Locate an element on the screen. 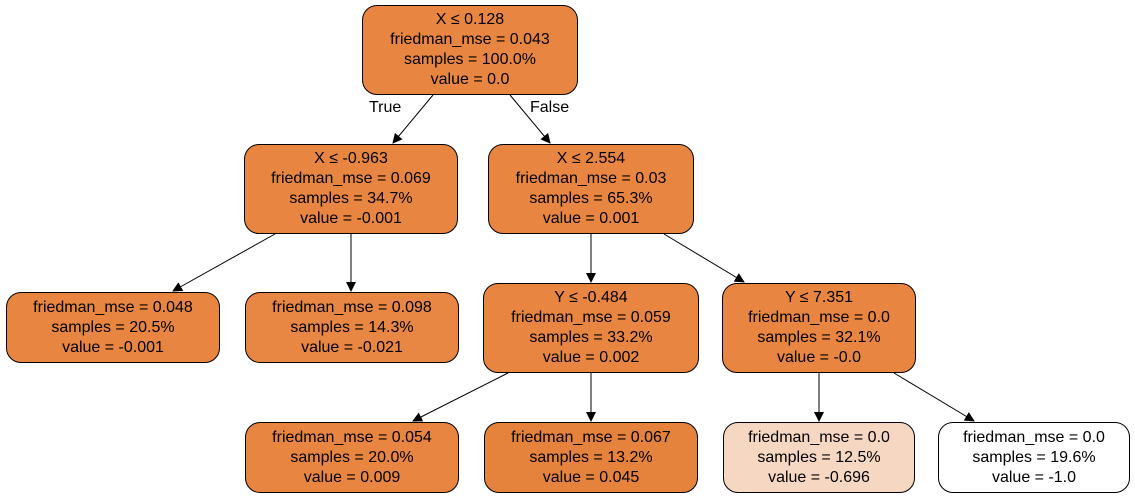  edge-n2-n6 is located at coordinates (704, 258).